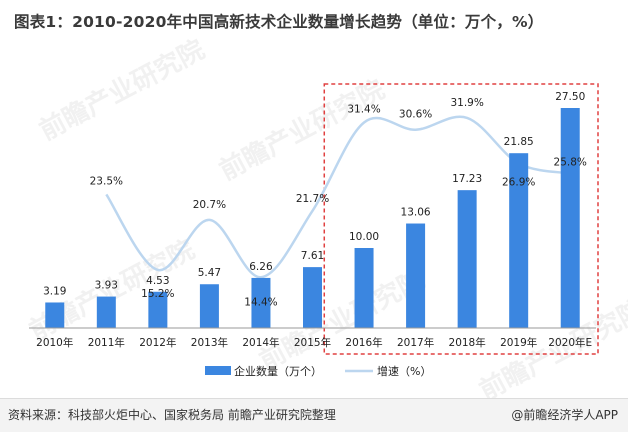 This screenshot has width=628, height=432. I want to click on x-tick-label: 2012年, so click(157, 342).